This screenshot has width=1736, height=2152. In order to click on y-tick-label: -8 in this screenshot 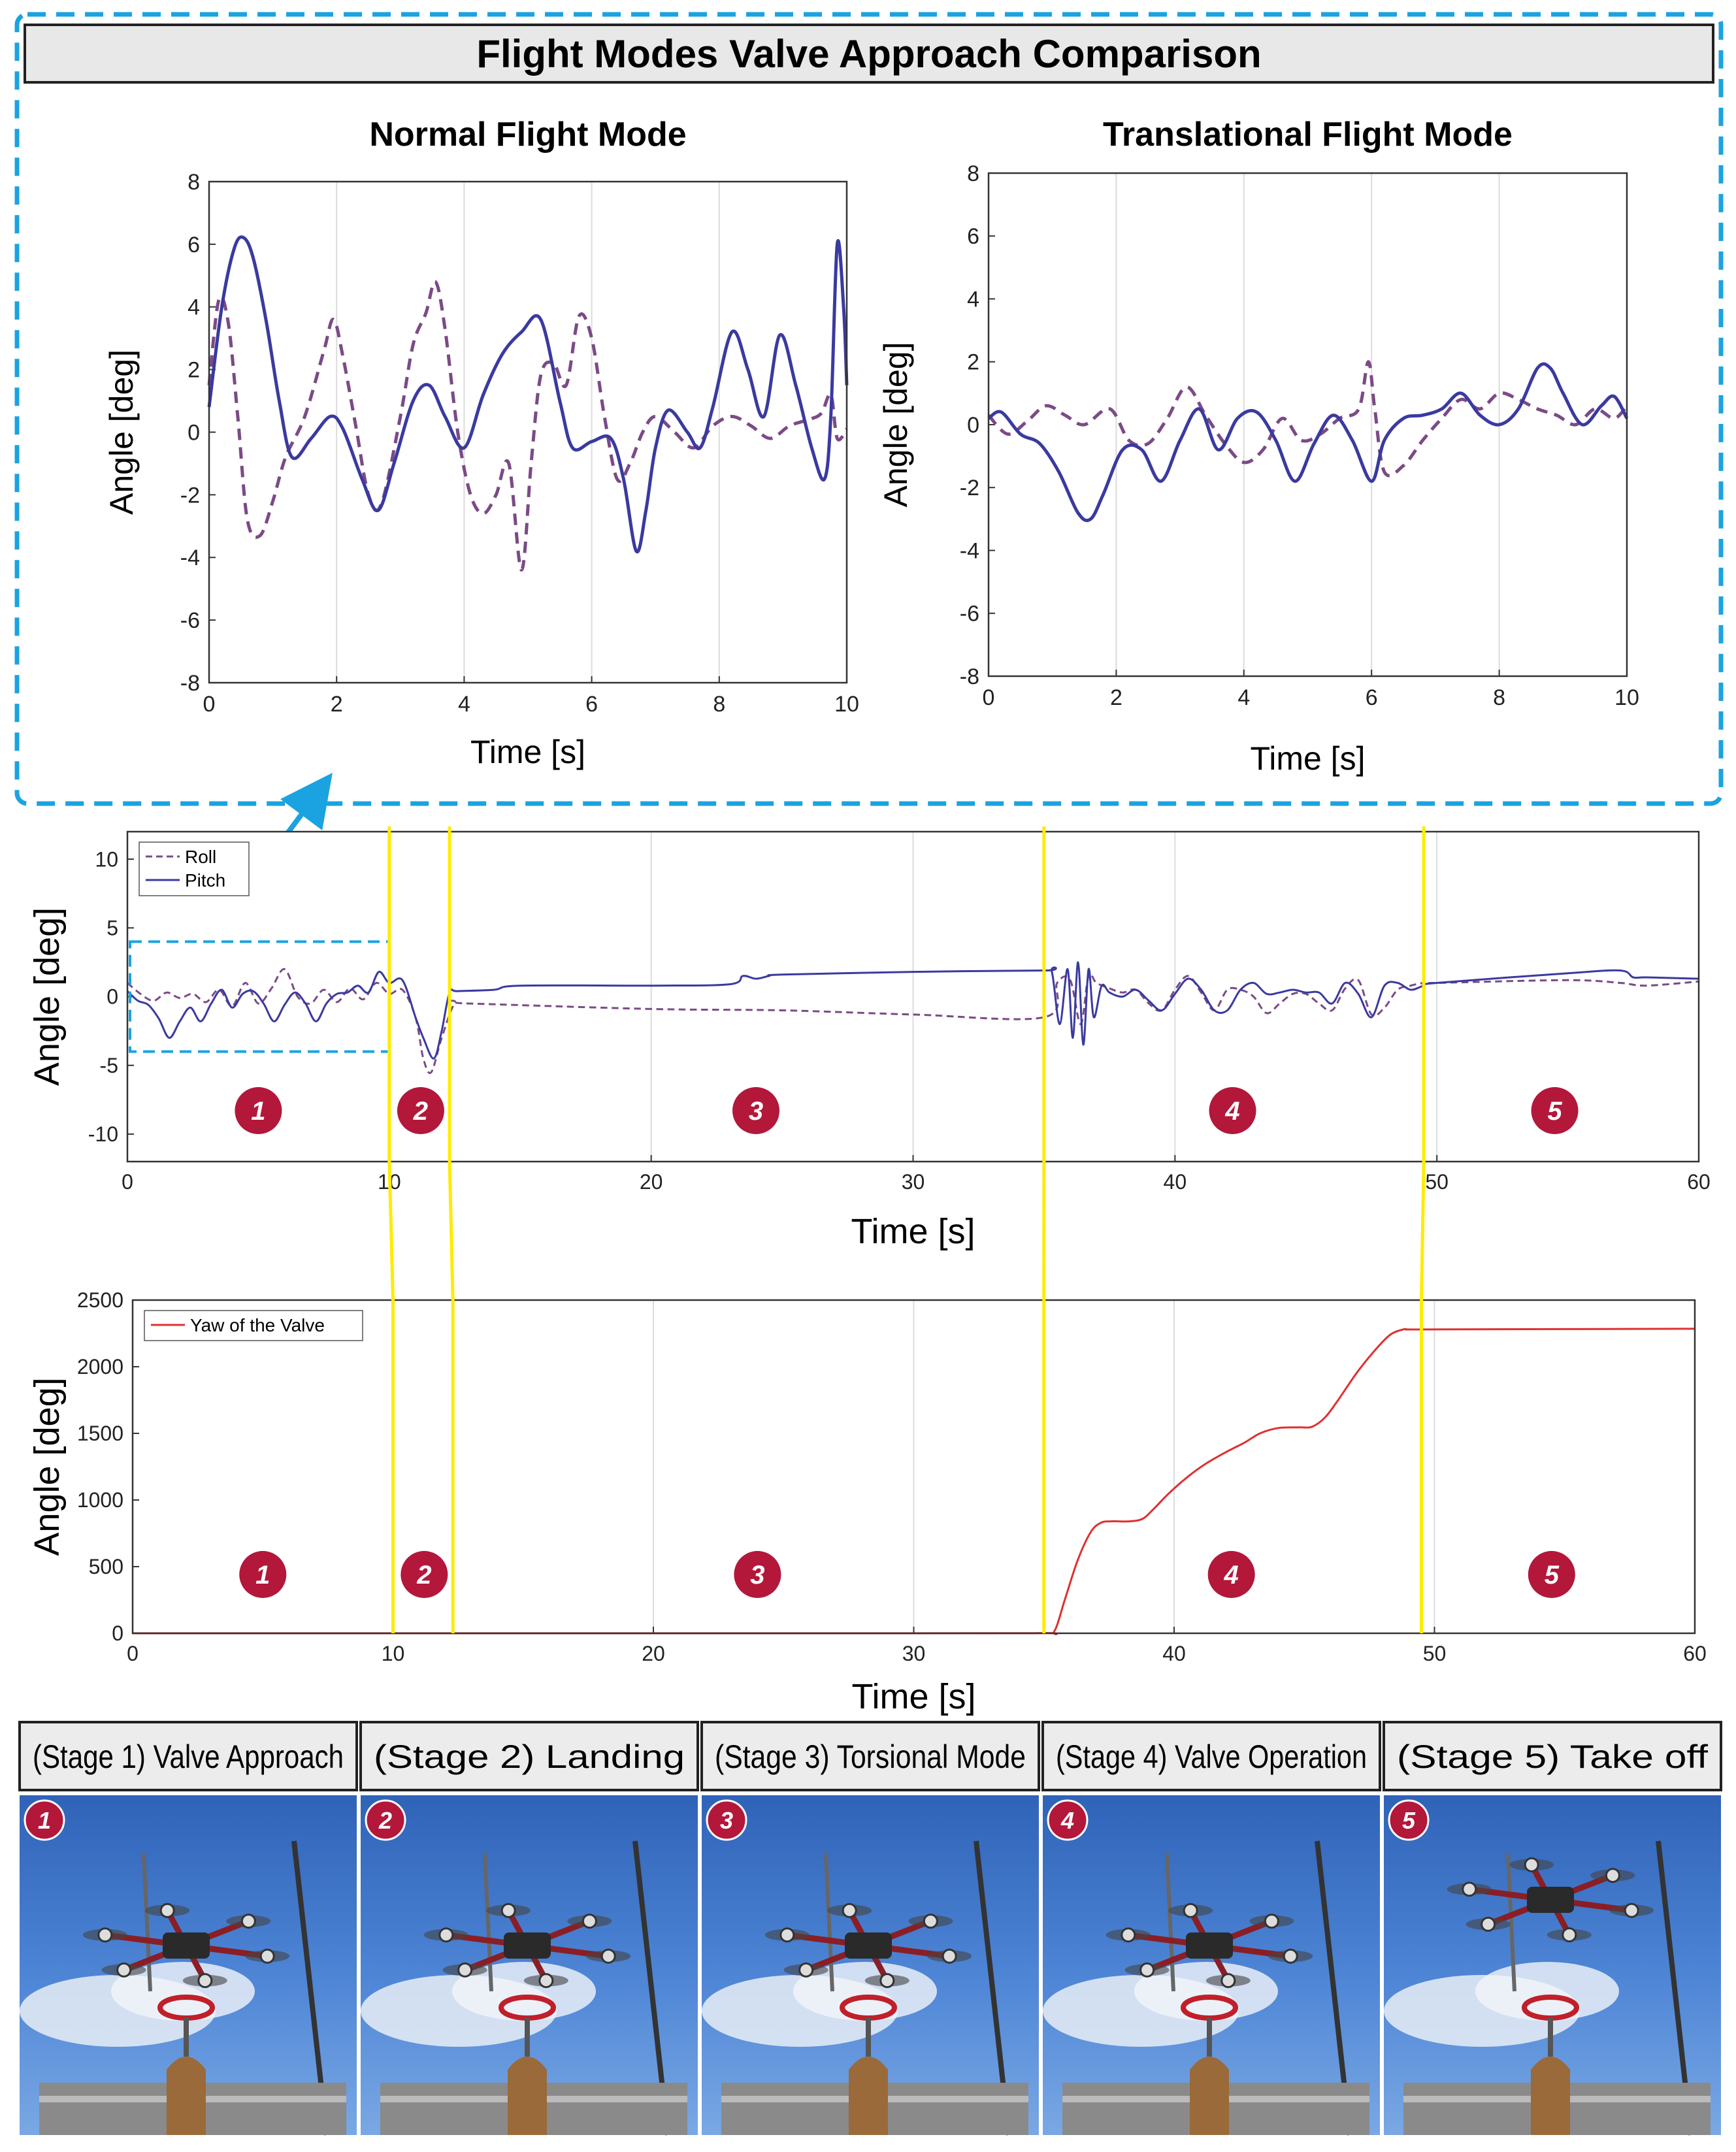, I will do `click(190, 683)`.